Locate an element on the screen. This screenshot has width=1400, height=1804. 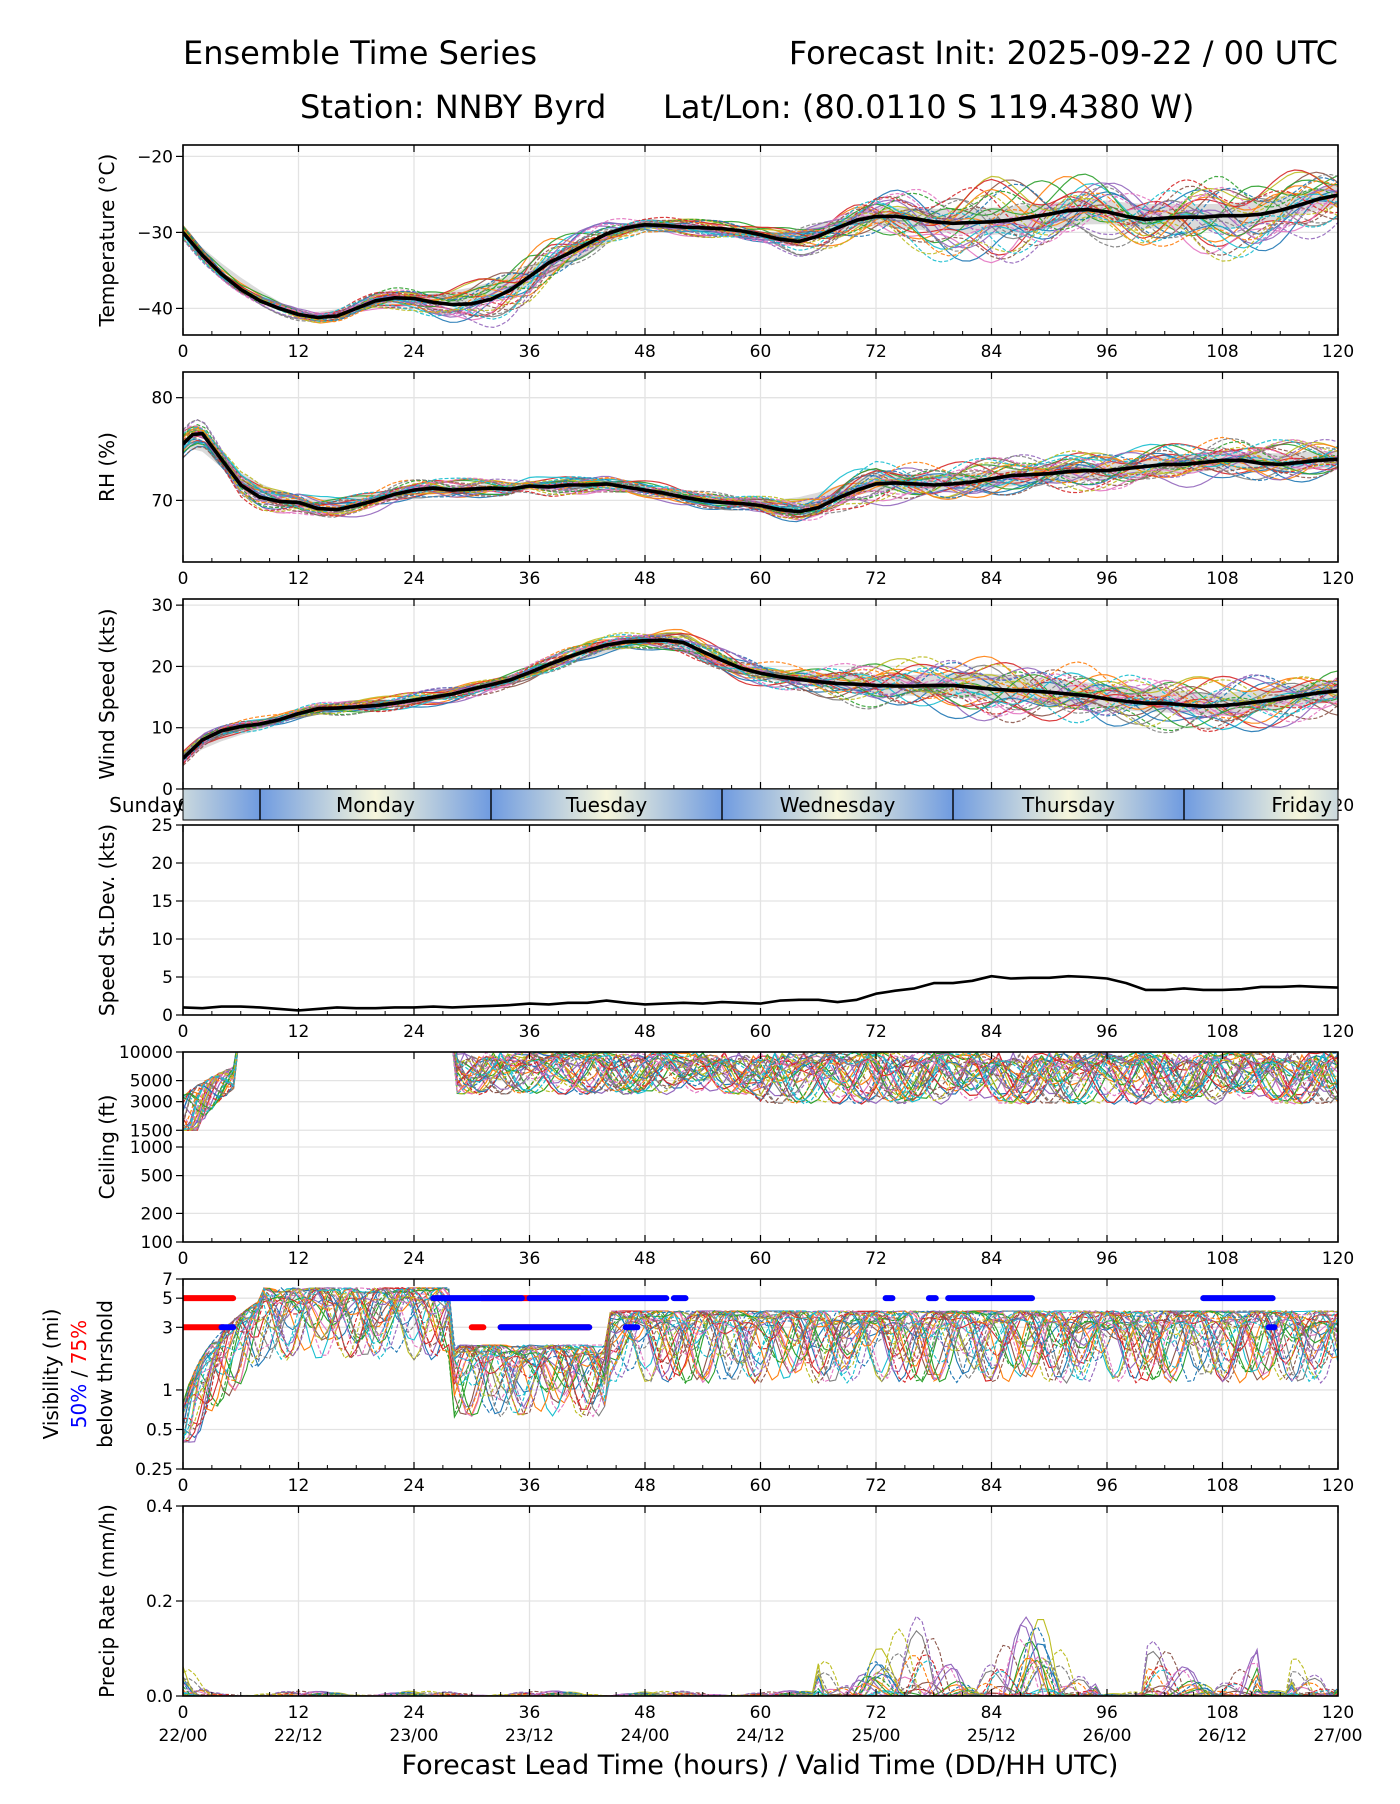
y-axis-label: Precip Rate (mm/h) is located at coordinates (107, 1601).